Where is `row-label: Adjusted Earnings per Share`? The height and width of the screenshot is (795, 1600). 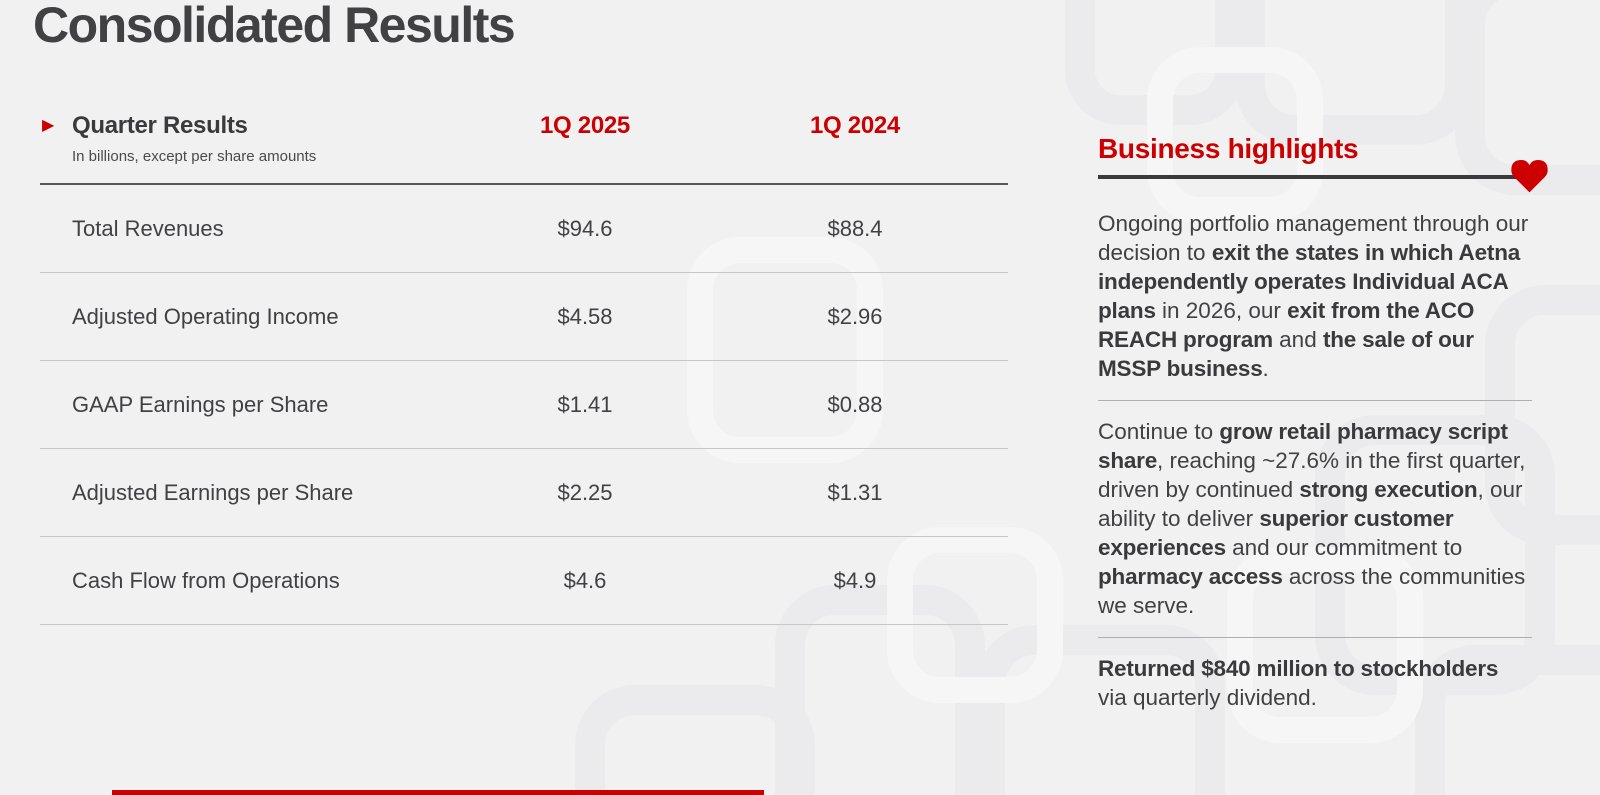
row-label: Adjusted Earnings per Share is located at coordinates (213, 492).